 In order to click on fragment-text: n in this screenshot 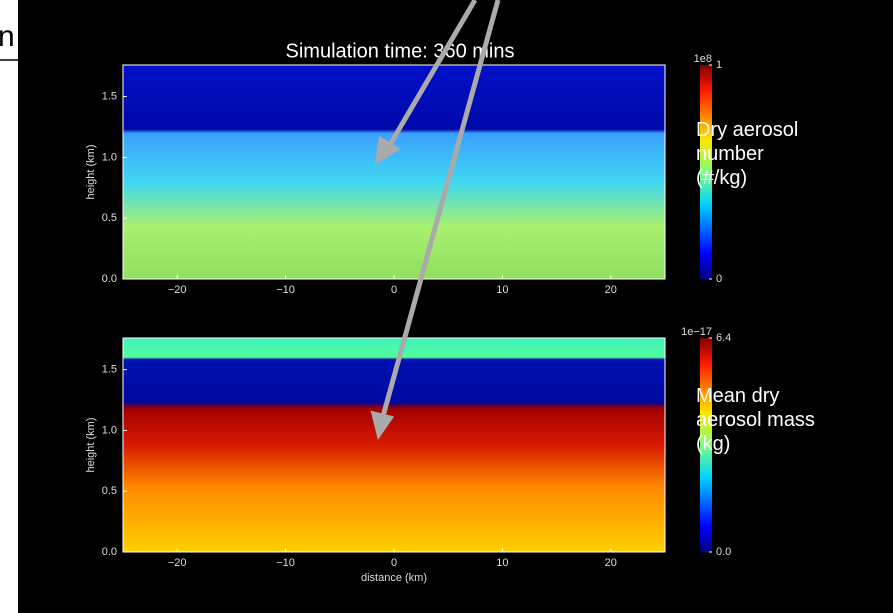, I will do `click(7, 36)`.